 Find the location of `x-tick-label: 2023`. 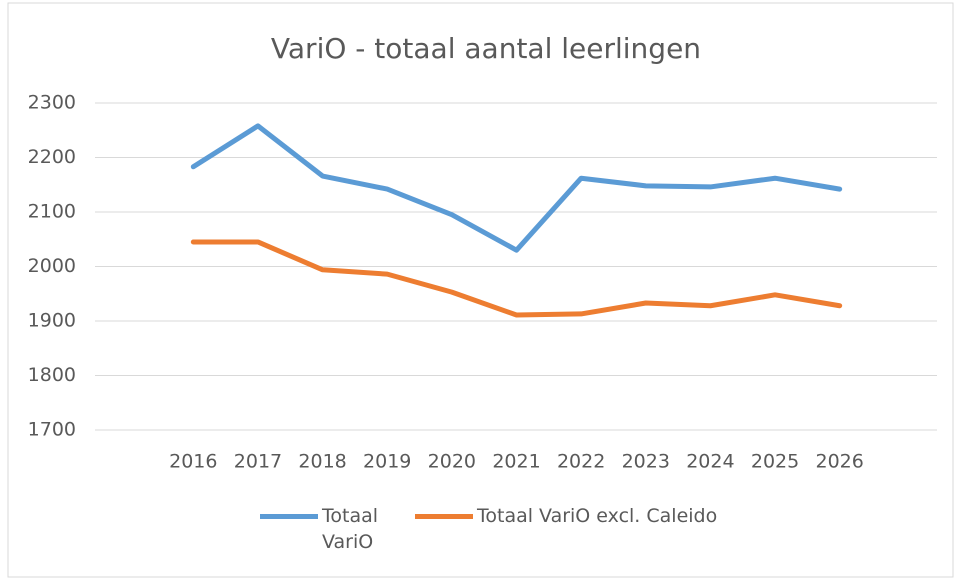

x-tick-label: 2023 is located at coordinates (646, 462).